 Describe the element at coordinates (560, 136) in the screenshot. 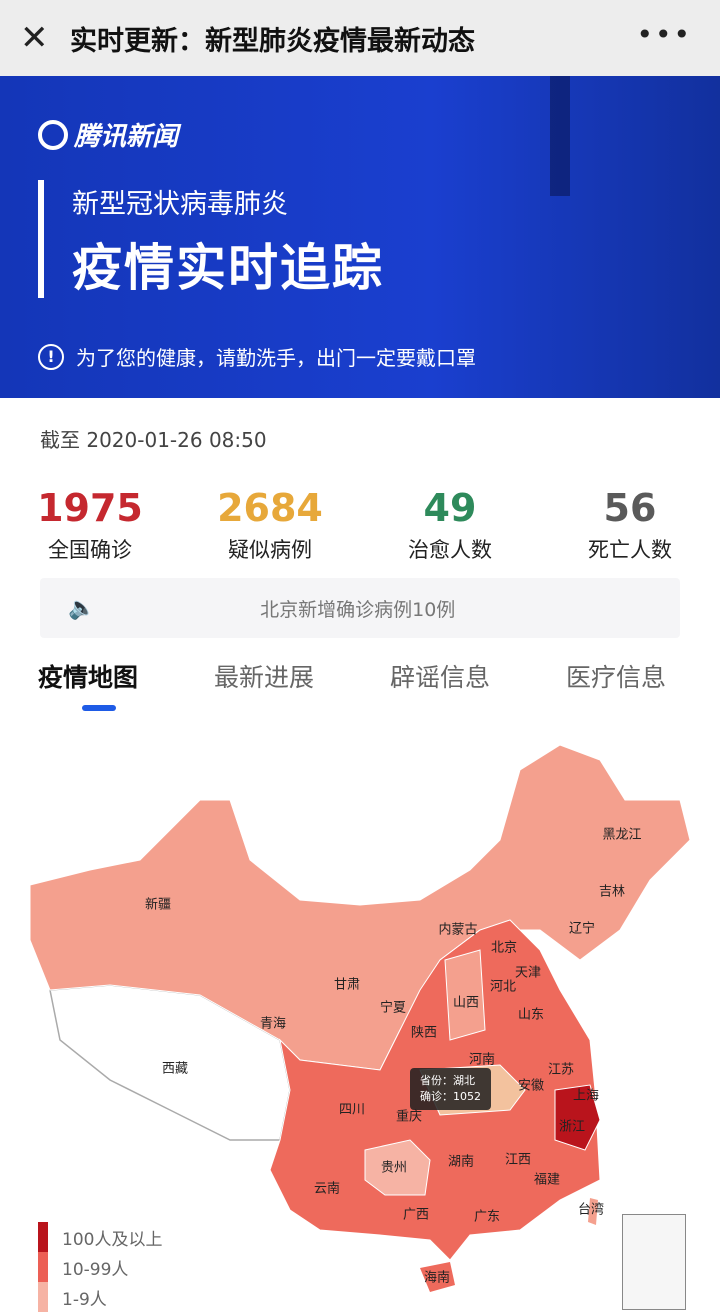

I see `banner-decoration` at that location.